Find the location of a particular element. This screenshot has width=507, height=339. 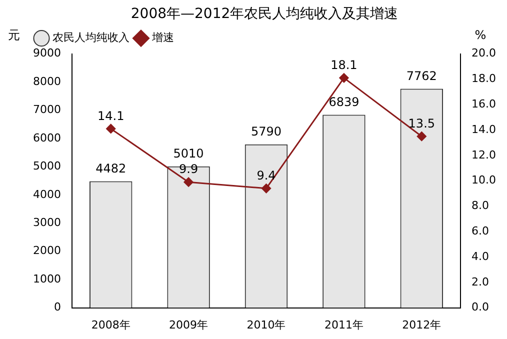

y2-tick-label: 6.0 is located at coordinates (481, 231).